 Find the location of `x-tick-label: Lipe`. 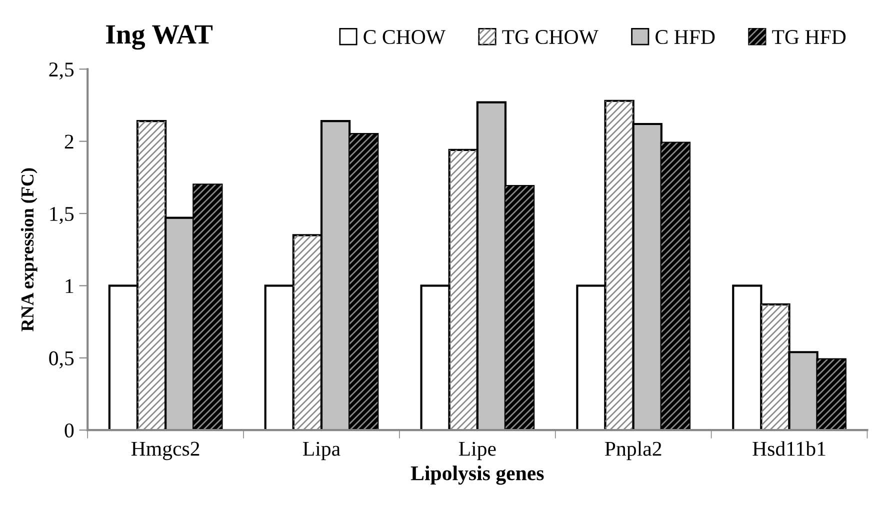

x-tick-label: Lipe is located at coordinates (477, 451).